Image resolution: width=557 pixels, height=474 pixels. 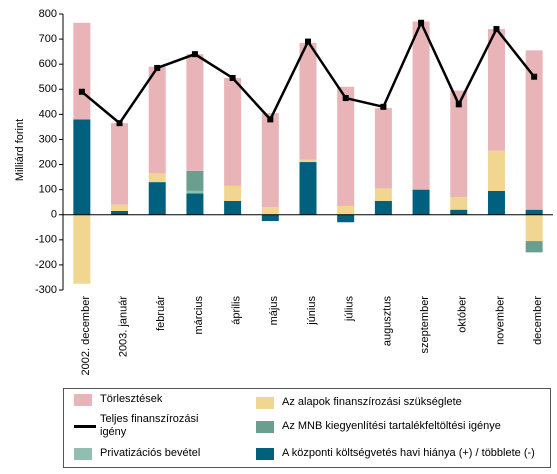 I want to click on y-tick-label: 0, so click(x=54, y=215).